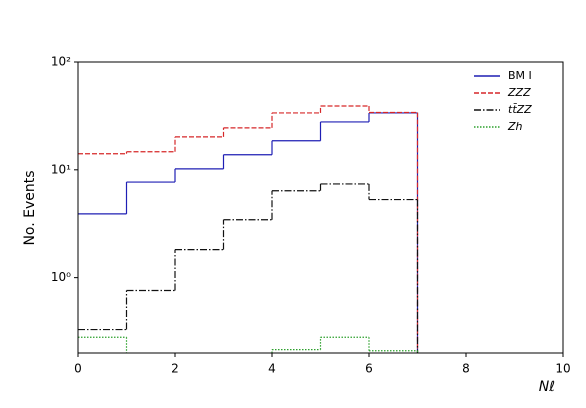 This screenshot has height=408, width=586. Describe the element at coordinates (272, 369) in the screenshot. I see `x-tick-label: 4` at that location.